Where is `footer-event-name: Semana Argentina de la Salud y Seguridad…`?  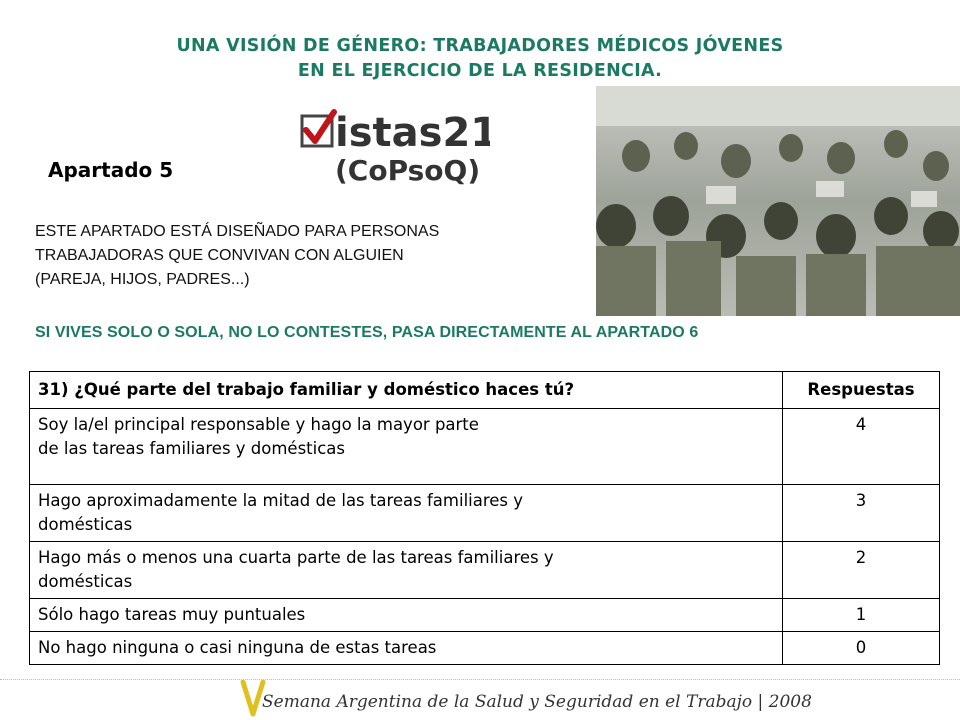
footer-event-name: Semana Argentina de la Salud y Seguridad… is located at coordinates (537, 702).